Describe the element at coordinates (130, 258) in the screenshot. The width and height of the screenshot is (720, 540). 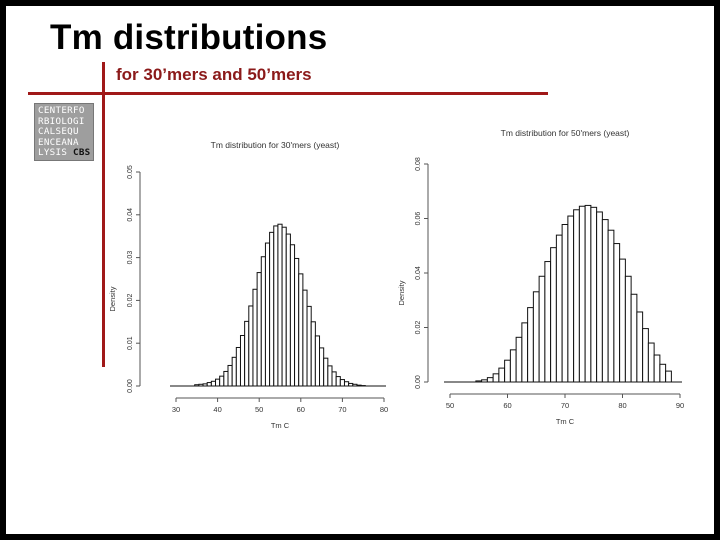
I see `y-tick-label: 0.03` at that location.